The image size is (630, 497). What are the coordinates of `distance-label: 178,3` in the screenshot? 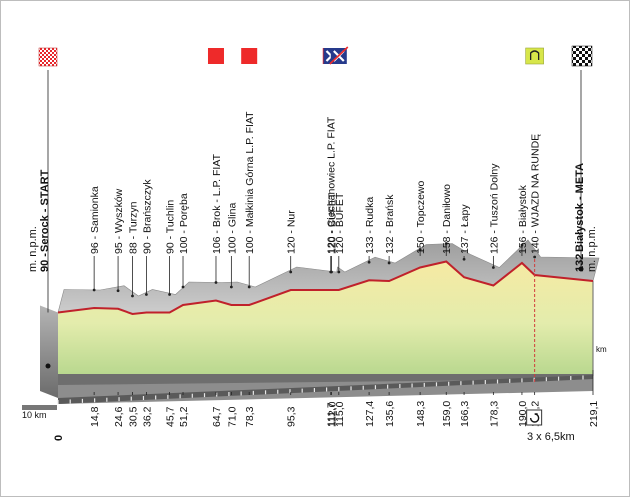 It's located at (494, 414).